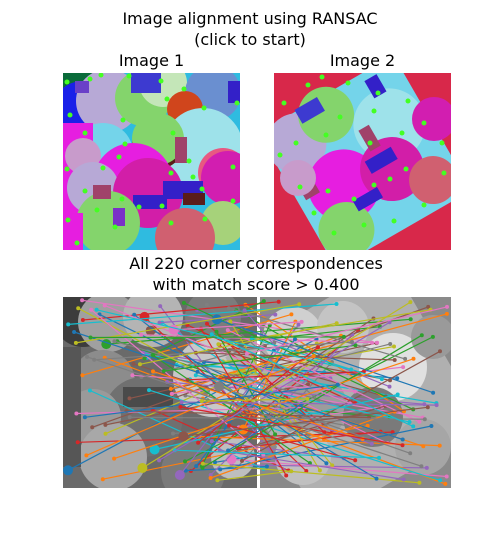 The width and height of the screenshot is (500, 549). I want to click on image1-label: Image 1, so click(151, 60).